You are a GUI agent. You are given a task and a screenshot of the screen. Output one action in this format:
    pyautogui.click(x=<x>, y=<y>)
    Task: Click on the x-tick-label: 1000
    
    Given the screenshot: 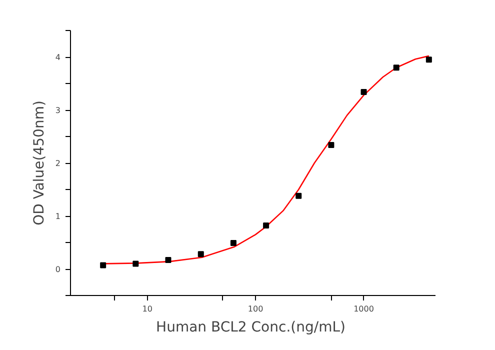 What is the action you would take?
    pyautogui.click(x=364, y=309)
    